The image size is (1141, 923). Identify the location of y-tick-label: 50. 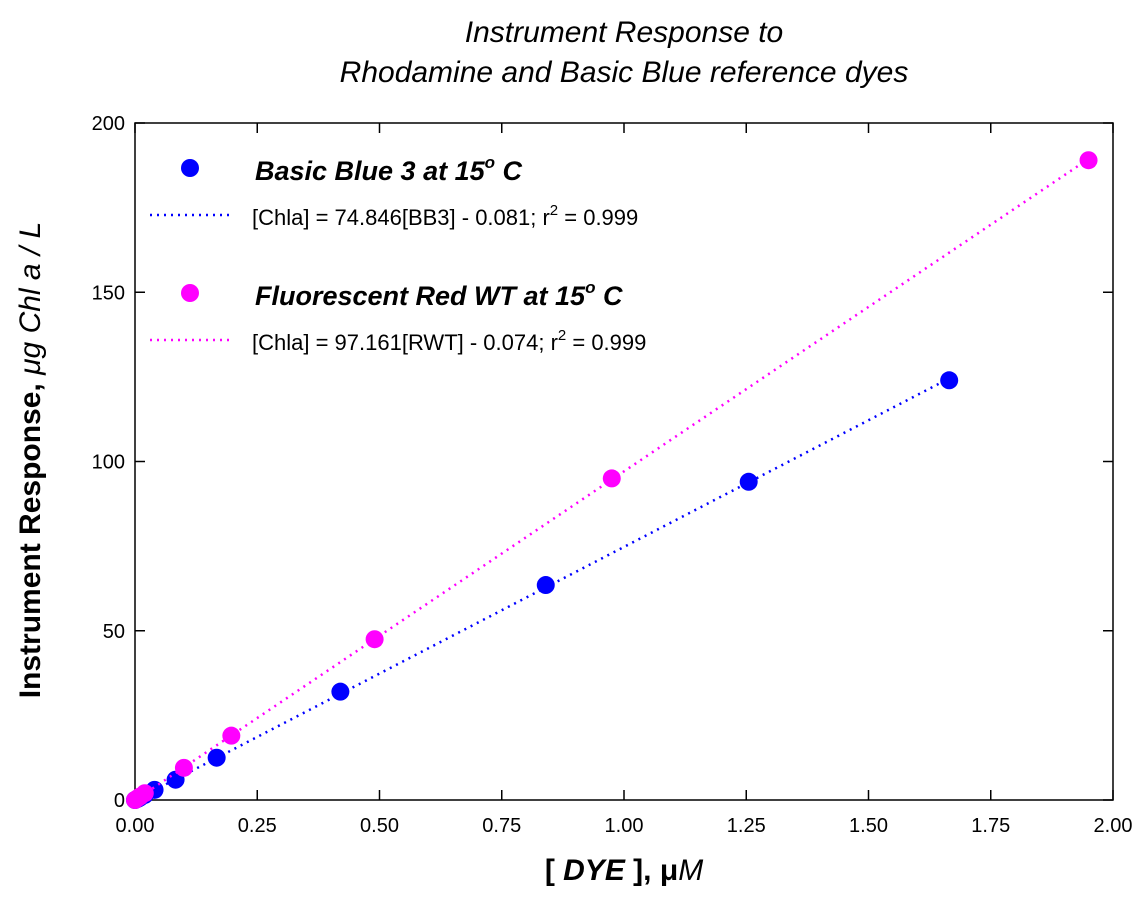
(114, 632).